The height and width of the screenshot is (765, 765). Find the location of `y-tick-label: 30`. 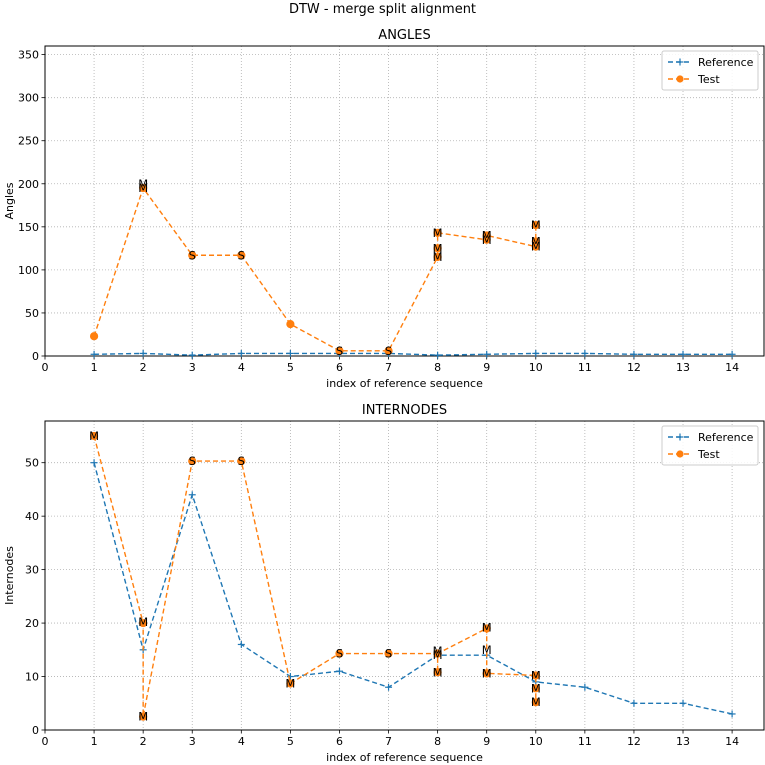

y-tick-label: 30 is located at coordinates (32, 570).